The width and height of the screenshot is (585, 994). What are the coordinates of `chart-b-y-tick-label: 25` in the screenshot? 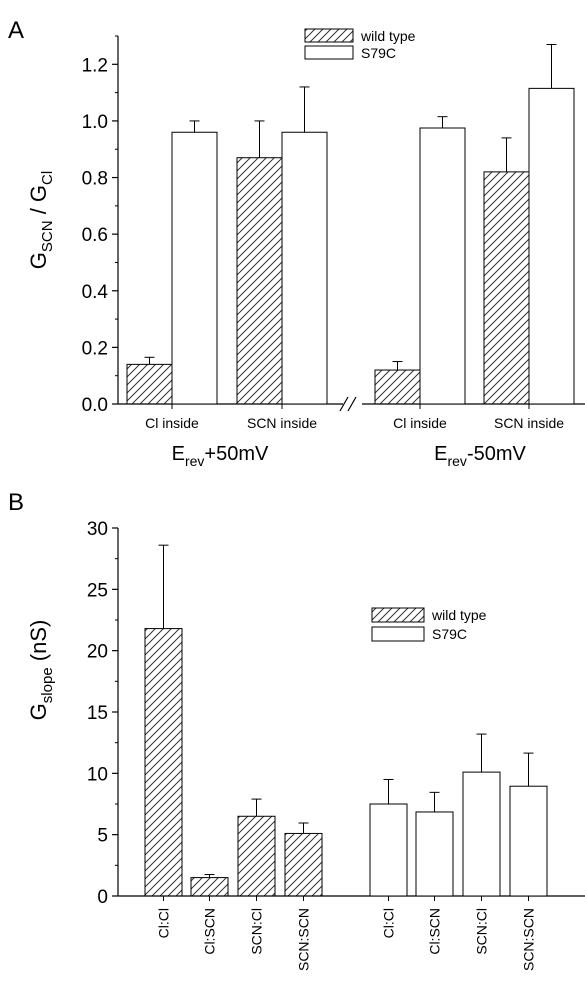 It's located at (97, 590).